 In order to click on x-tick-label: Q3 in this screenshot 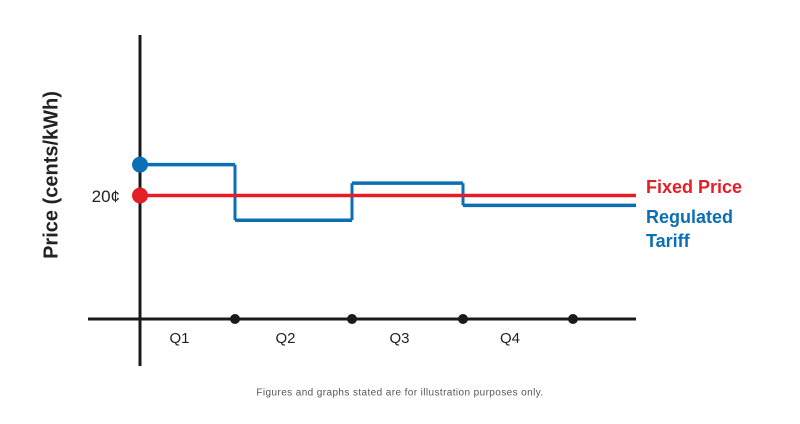, I will do `click(399, 338)`.